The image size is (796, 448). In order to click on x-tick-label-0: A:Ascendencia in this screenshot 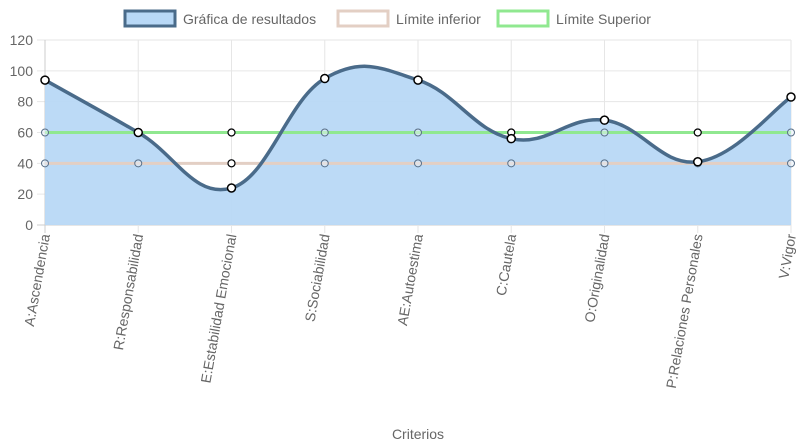, I will do `click(37, 280)`.